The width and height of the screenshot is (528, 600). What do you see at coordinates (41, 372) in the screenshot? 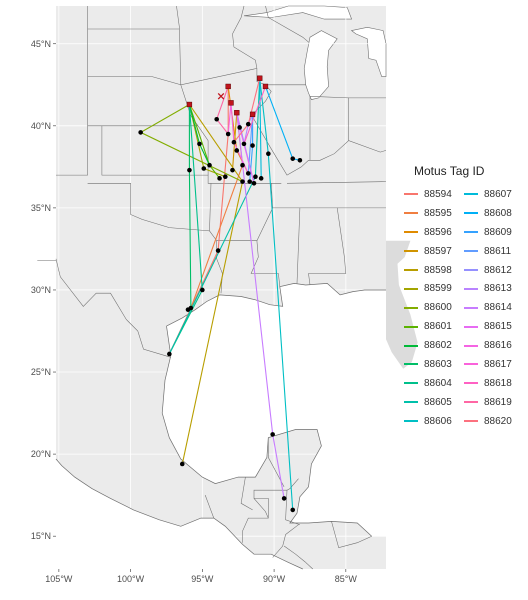
I see `y-tick-label: 25°N` at bounding box center [41, 372].